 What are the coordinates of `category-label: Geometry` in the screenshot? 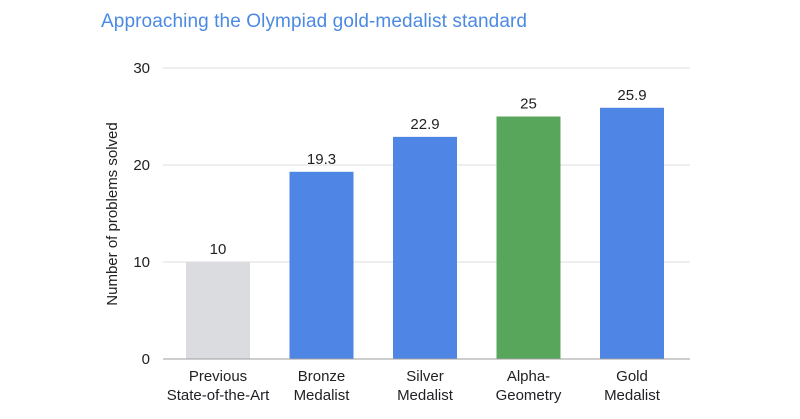 It's located at (529, 395).